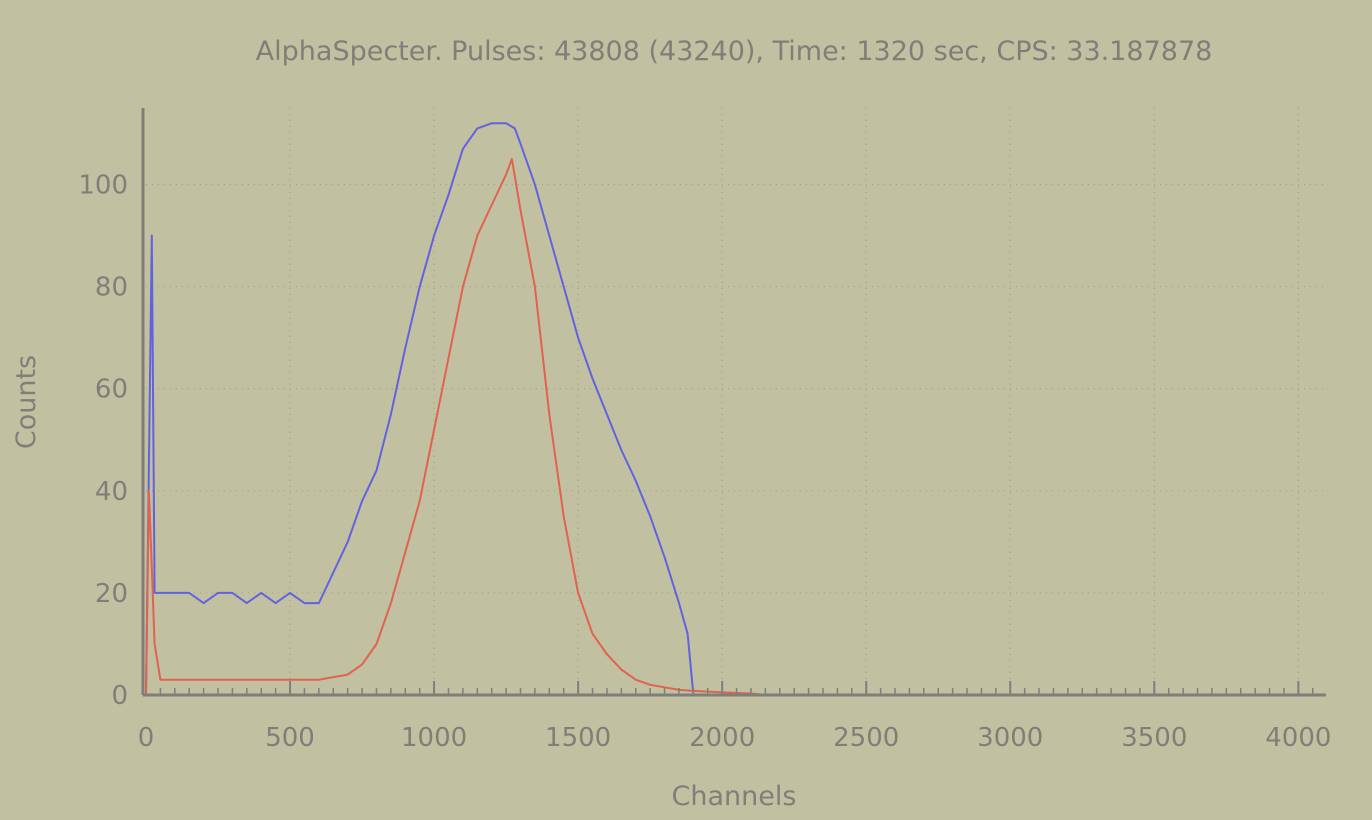 Image resolution: width=1372 pixels, height=820 pixels. Describe the element at coordinates (1298, 738) in the screenshot. I see `x-tick-label: 4000` at that location.